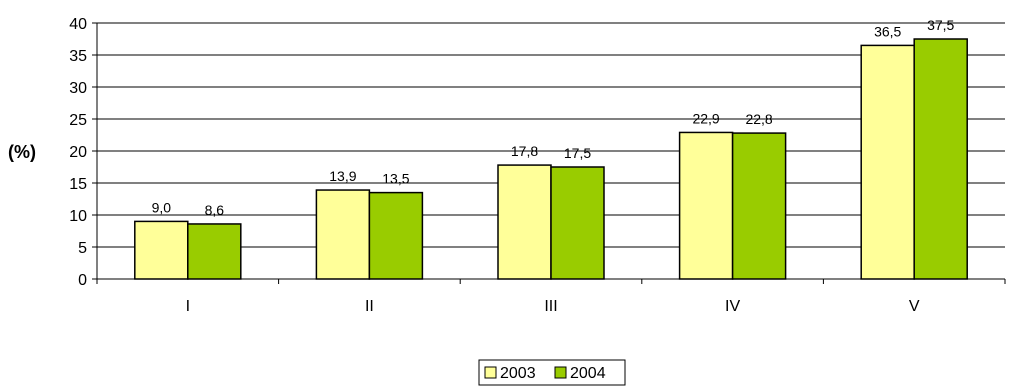 The image size is (1011, 387). I want to click on data-label: 37,5, so click(940, 25).